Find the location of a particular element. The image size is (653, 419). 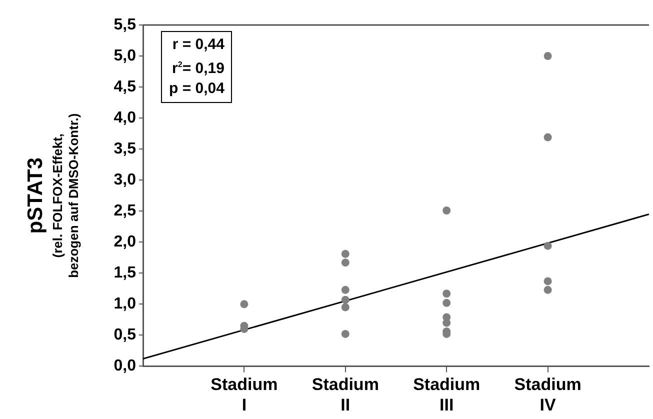

x-tick-label: Stadium I is located at coordinates (244, 394).